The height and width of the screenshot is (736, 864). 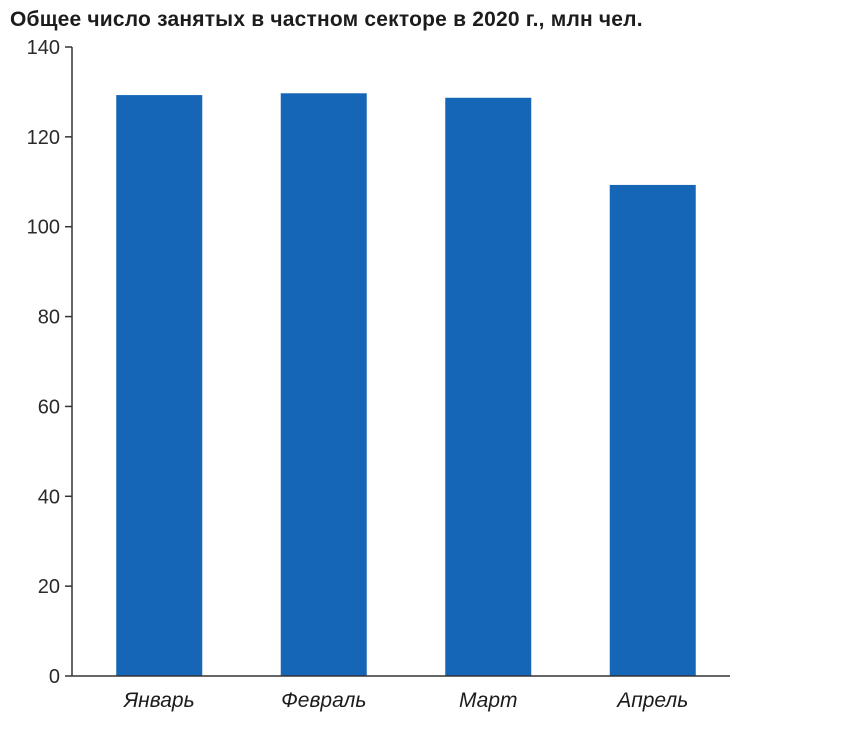 What do you see at coordinates (159, 700) in the screenshot?
I see `x-category-label: Январь` at bounding box center [159, 700].